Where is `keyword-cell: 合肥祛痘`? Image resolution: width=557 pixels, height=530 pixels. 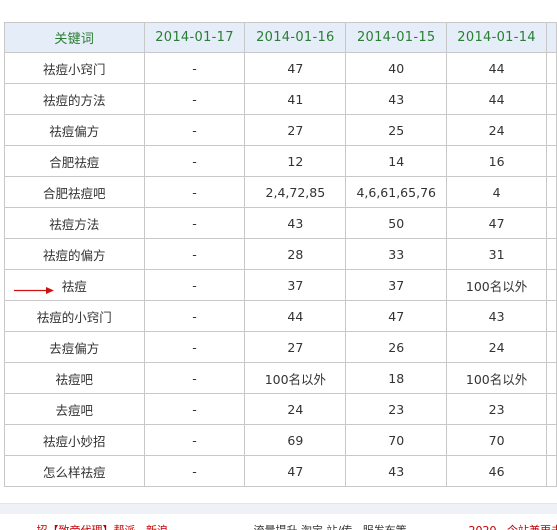
keyword-cell: 合肥祛痘 is located at coordinates (74, 161).